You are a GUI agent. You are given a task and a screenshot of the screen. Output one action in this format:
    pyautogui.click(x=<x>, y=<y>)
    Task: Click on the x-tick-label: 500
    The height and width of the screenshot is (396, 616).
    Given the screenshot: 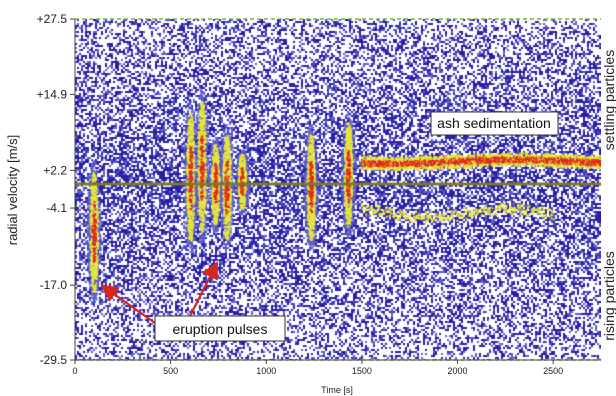 What is the action you would take?
    pyautogui.click(x=170, y=371)
    